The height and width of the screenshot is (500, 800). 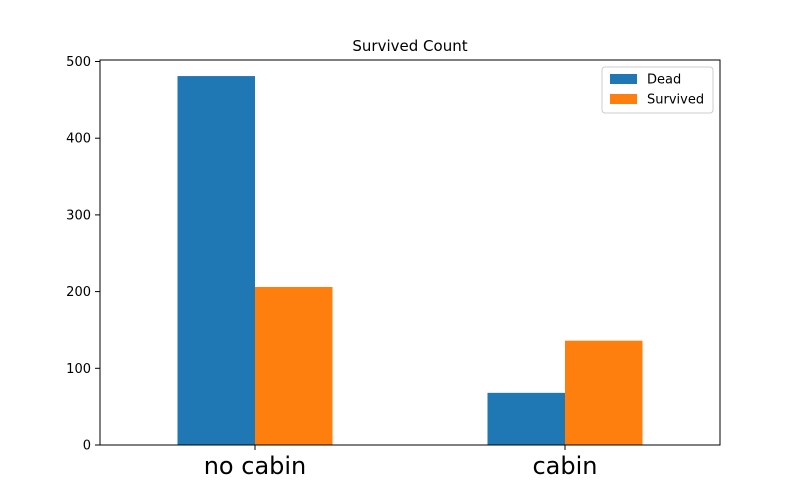 I want to click on y-tick-label: 0, so click(x=87, y=446).